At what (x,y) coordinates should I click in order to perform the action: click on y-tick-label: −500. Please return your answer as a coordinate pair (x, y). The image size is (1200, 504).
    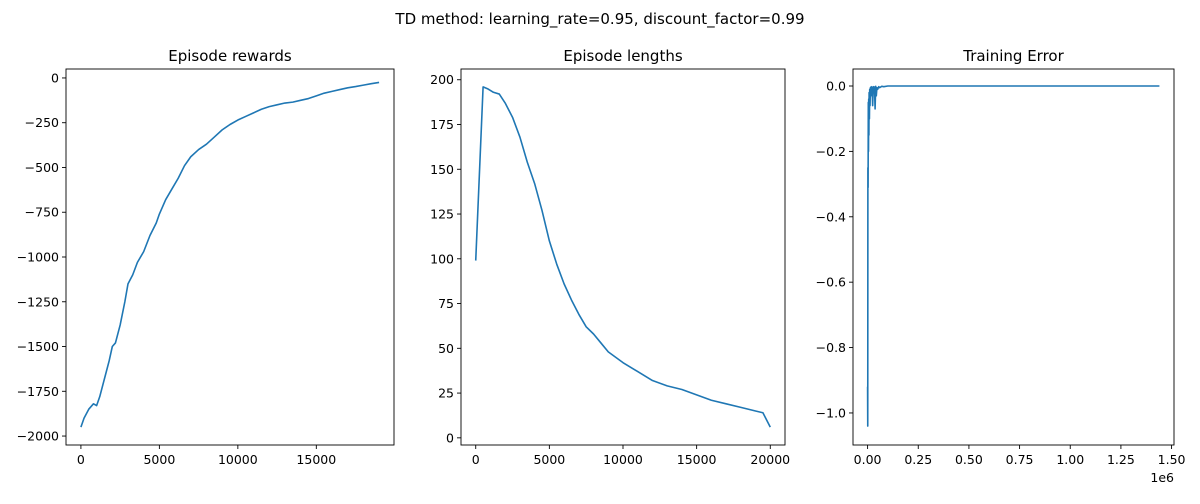
    Looking at the image, I should click on (42, 167).